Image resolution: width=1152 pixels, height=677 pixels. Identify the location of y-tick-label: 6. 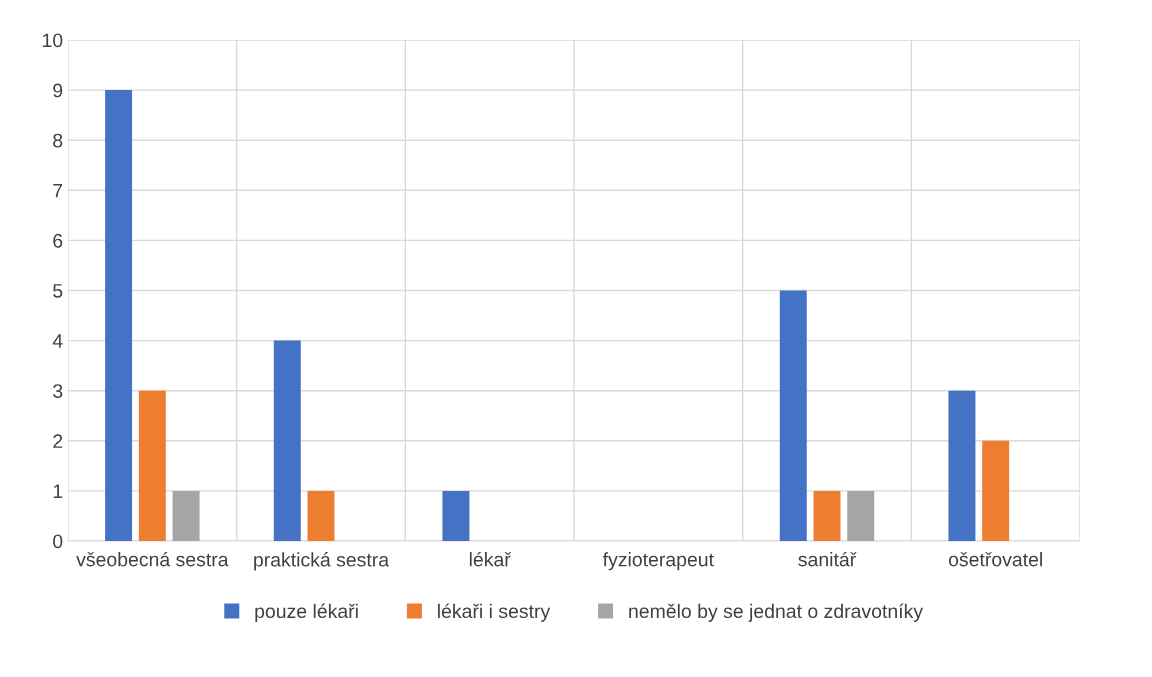
(58, 240).